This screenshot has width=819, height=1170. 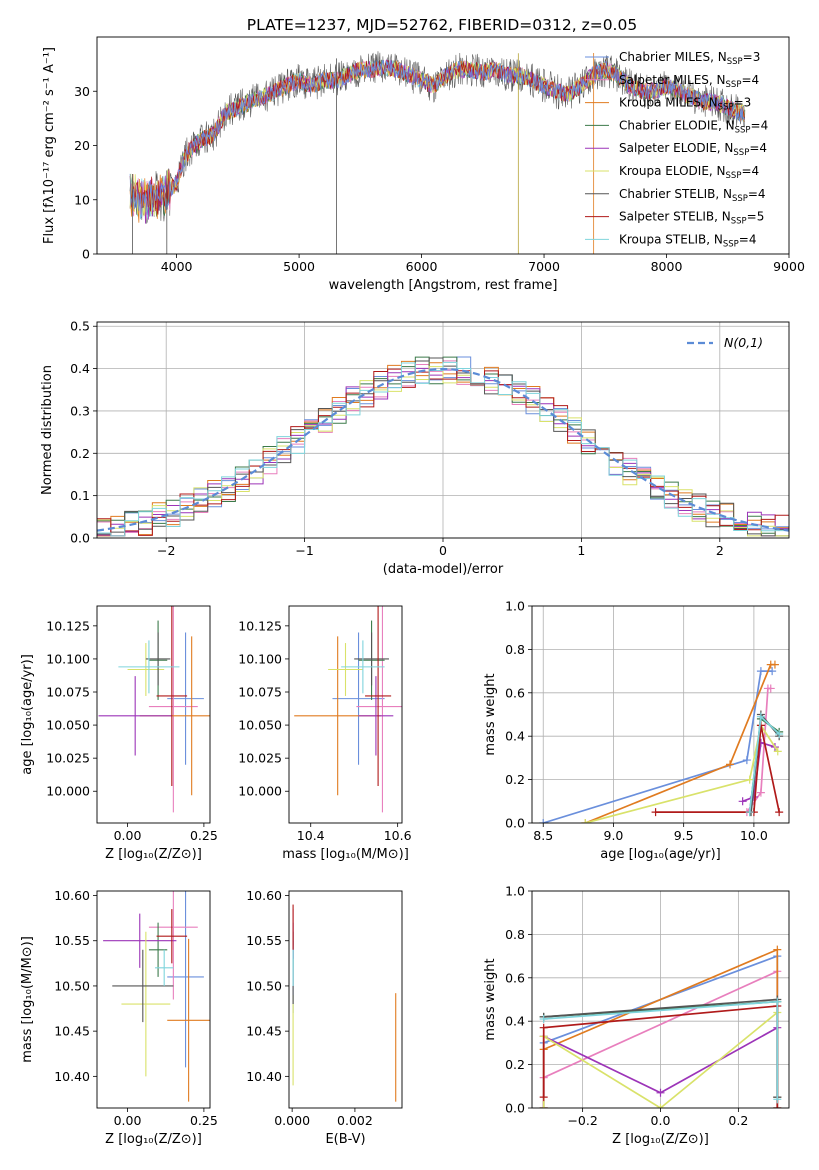 I want to click on weight_vs_Z-xtick-label-1: 0.0, so click(x=661, y=1120).